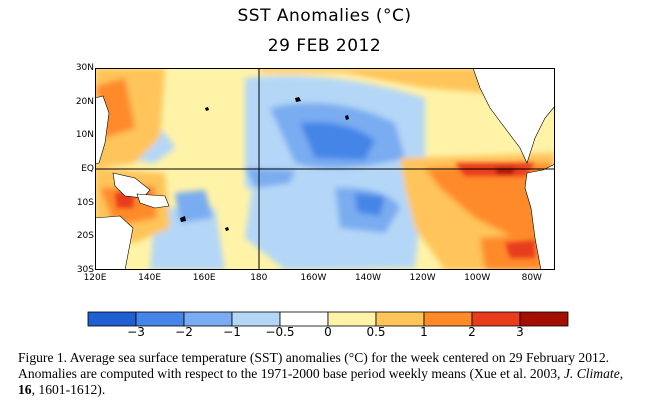 This screenshot has height=419, width=649. Describe the element at coordinates (95, 278) in the screenshot. I see `lon-label: 120E` at that location.